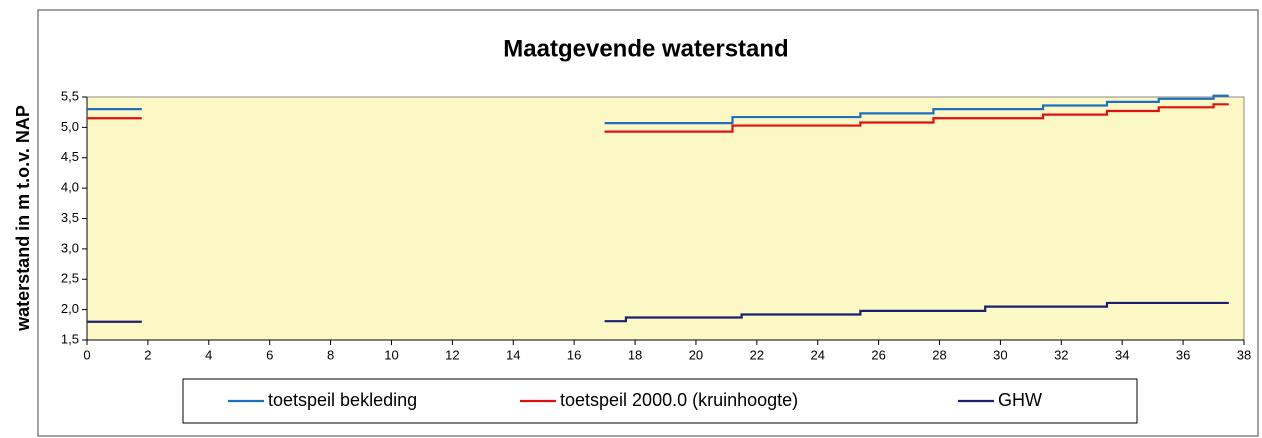 This screenshot has height=438, width=1262. I want to click on x-tick-label: 0, so click(86, 354).